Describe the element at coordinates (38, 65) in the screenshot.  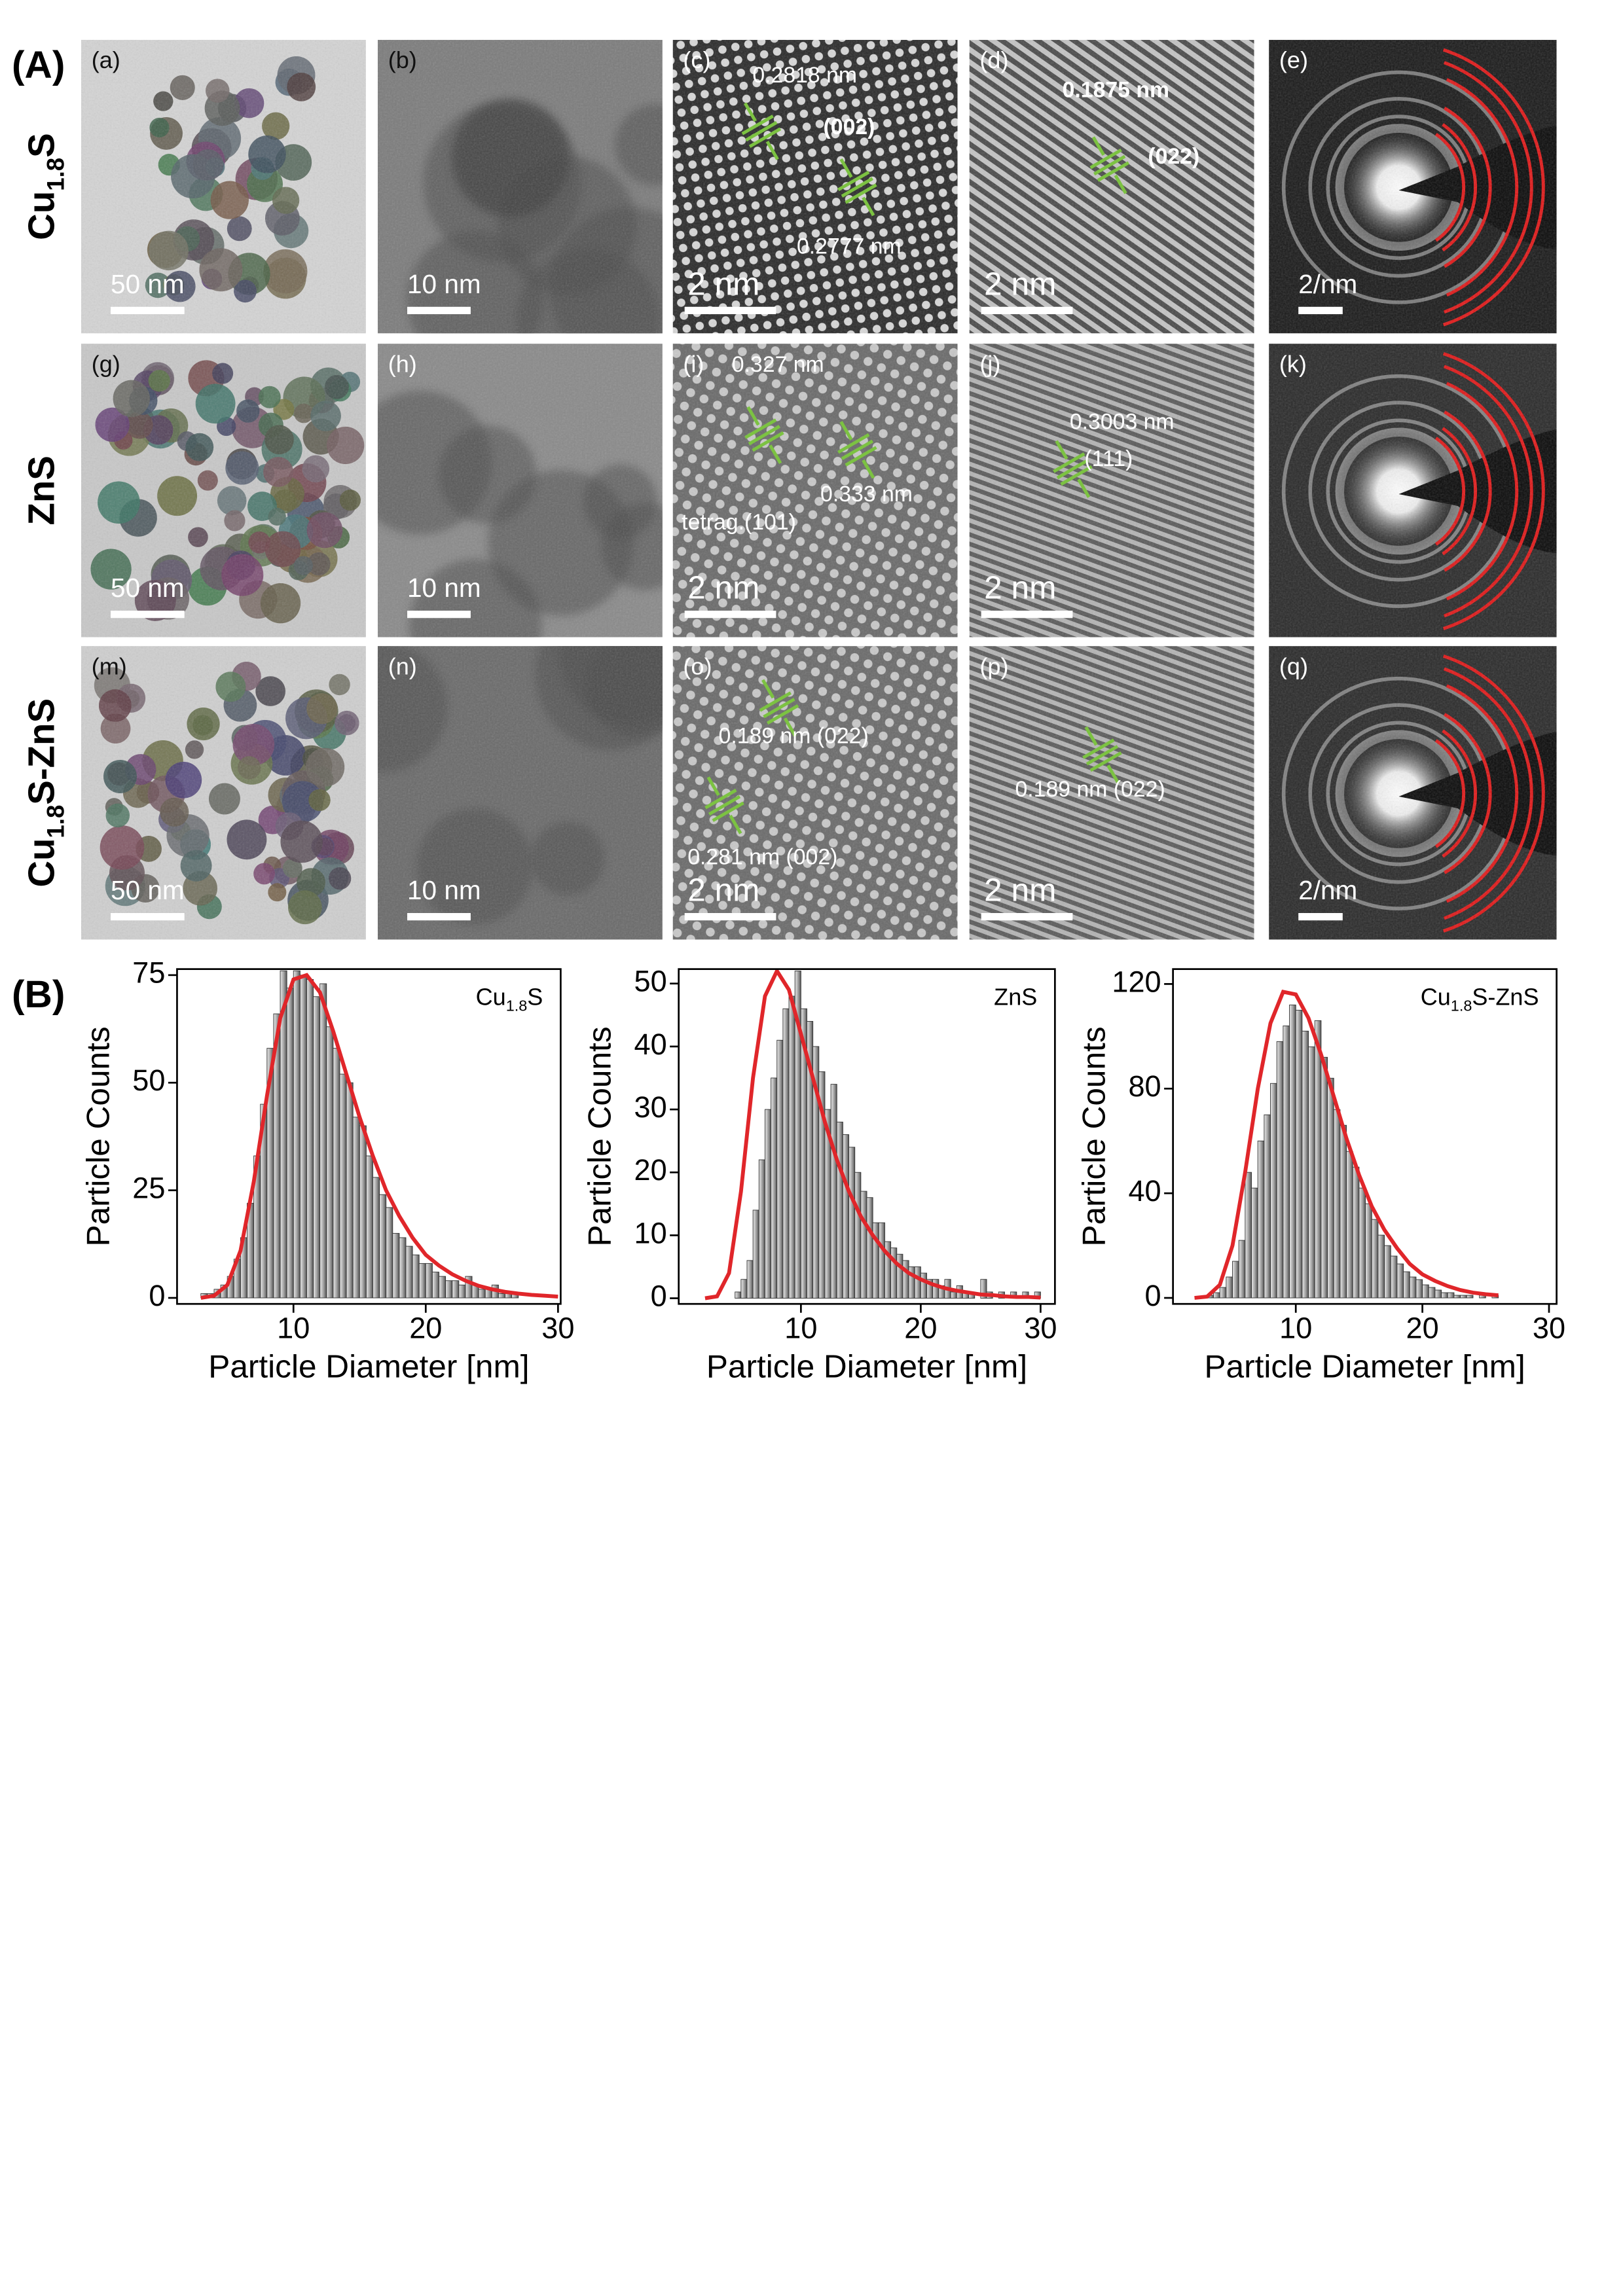
I see `section-label: (A)` at that location.